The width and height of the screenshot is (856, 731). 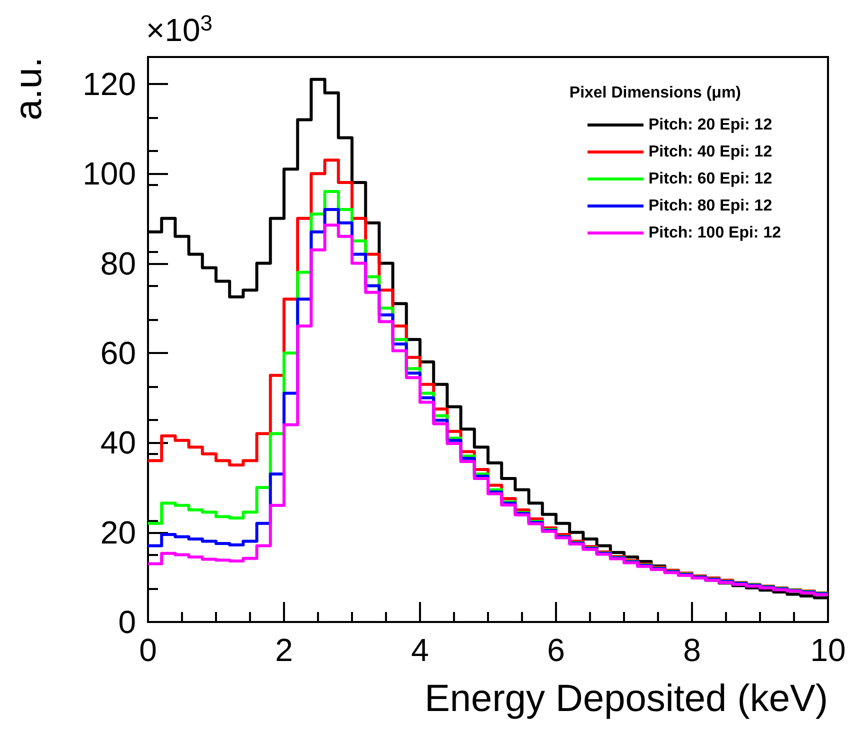 I want to click on y-tick-label: 60, so click(x=118, y=352).